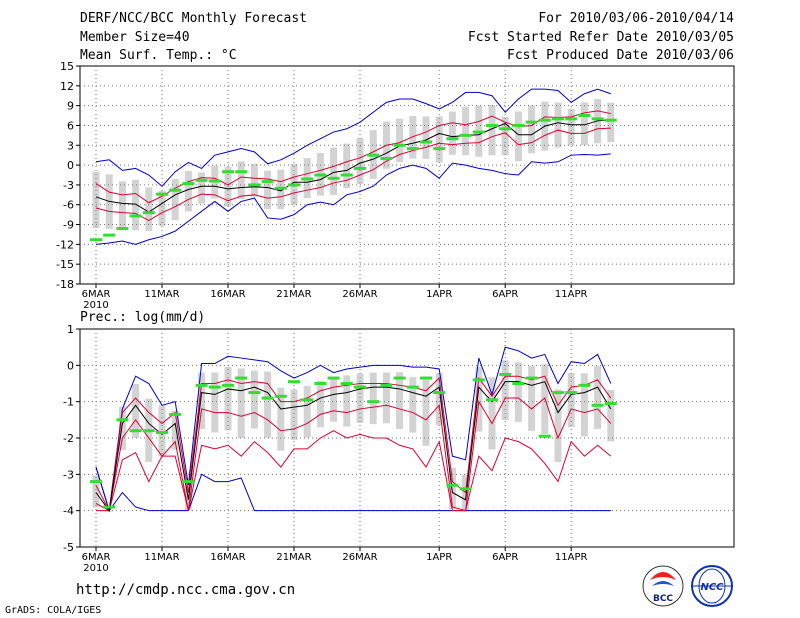 The height and width of the screenshot is (618, 800). I want to click on temp-y-tick-label: 12, so click(67, 86).